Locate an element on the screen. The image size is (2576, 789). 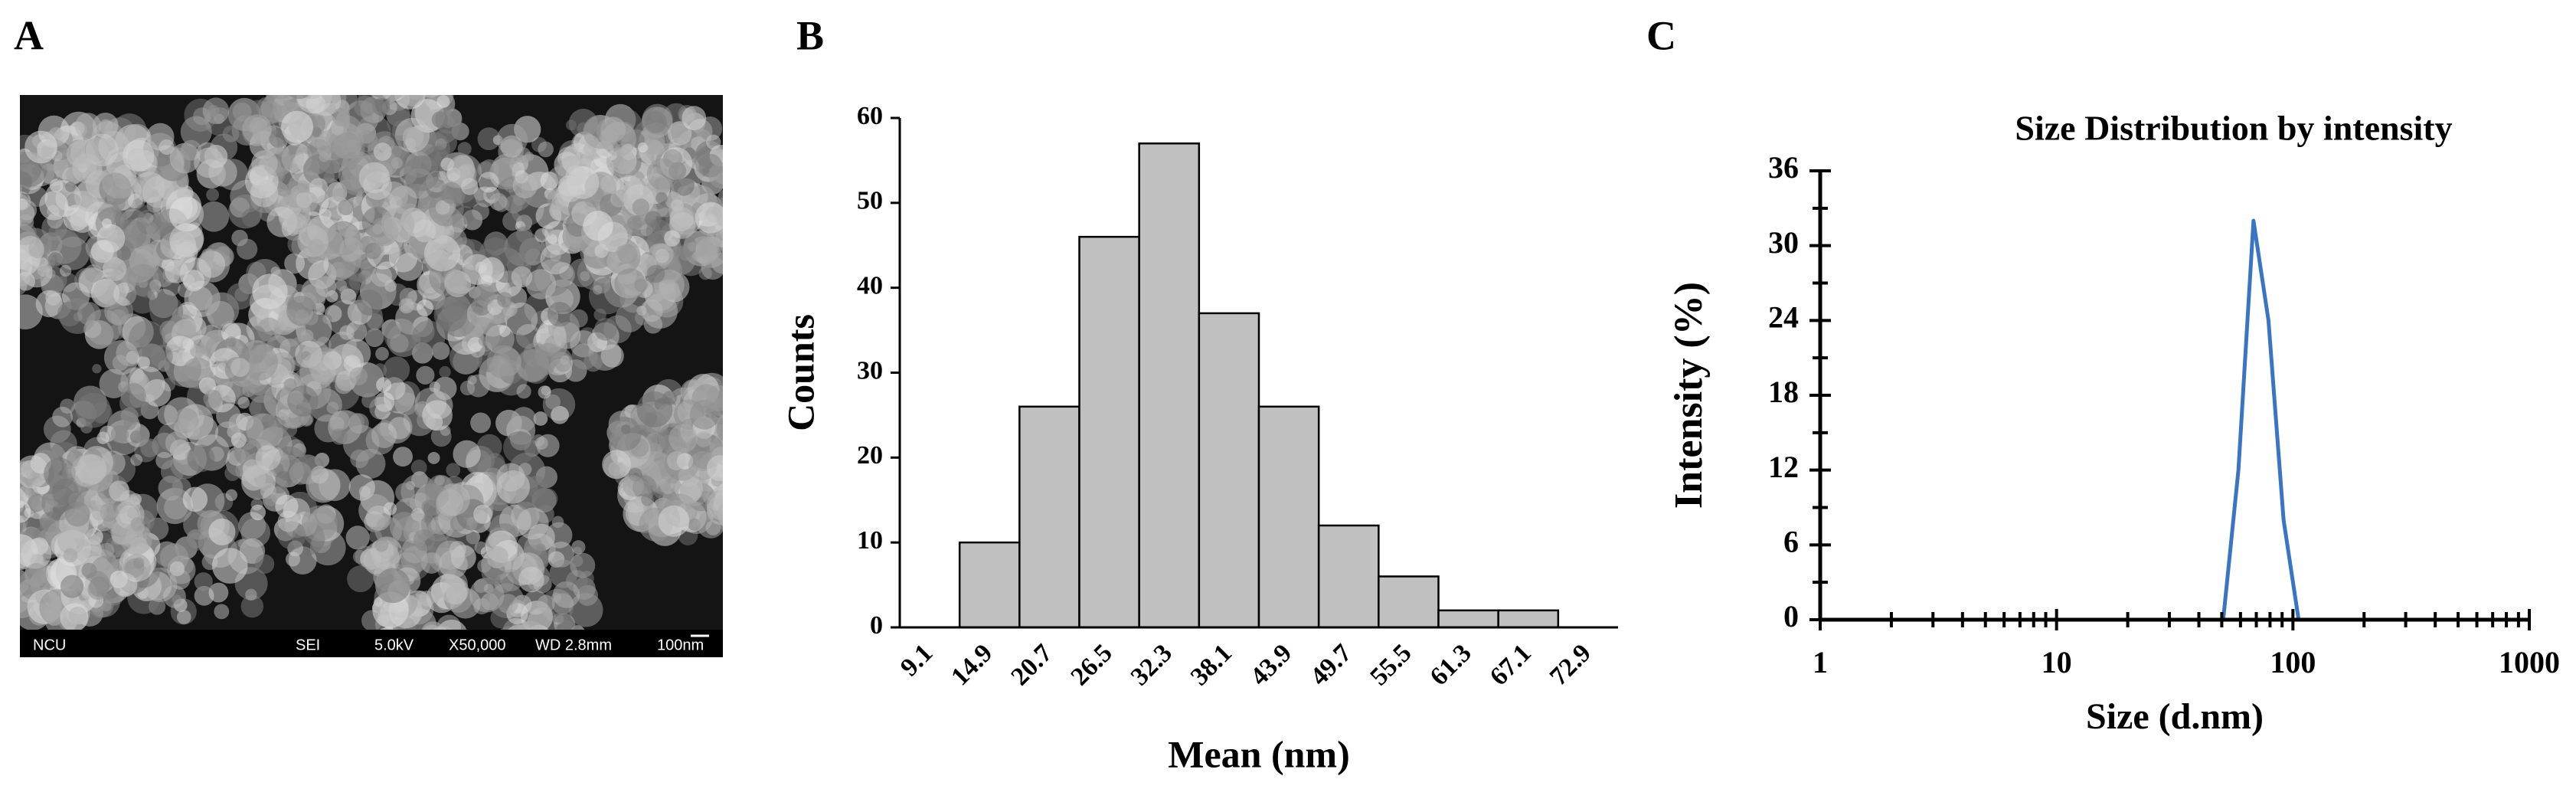
x-tick-label: 20.7 is located at coordinates (1031, 665).